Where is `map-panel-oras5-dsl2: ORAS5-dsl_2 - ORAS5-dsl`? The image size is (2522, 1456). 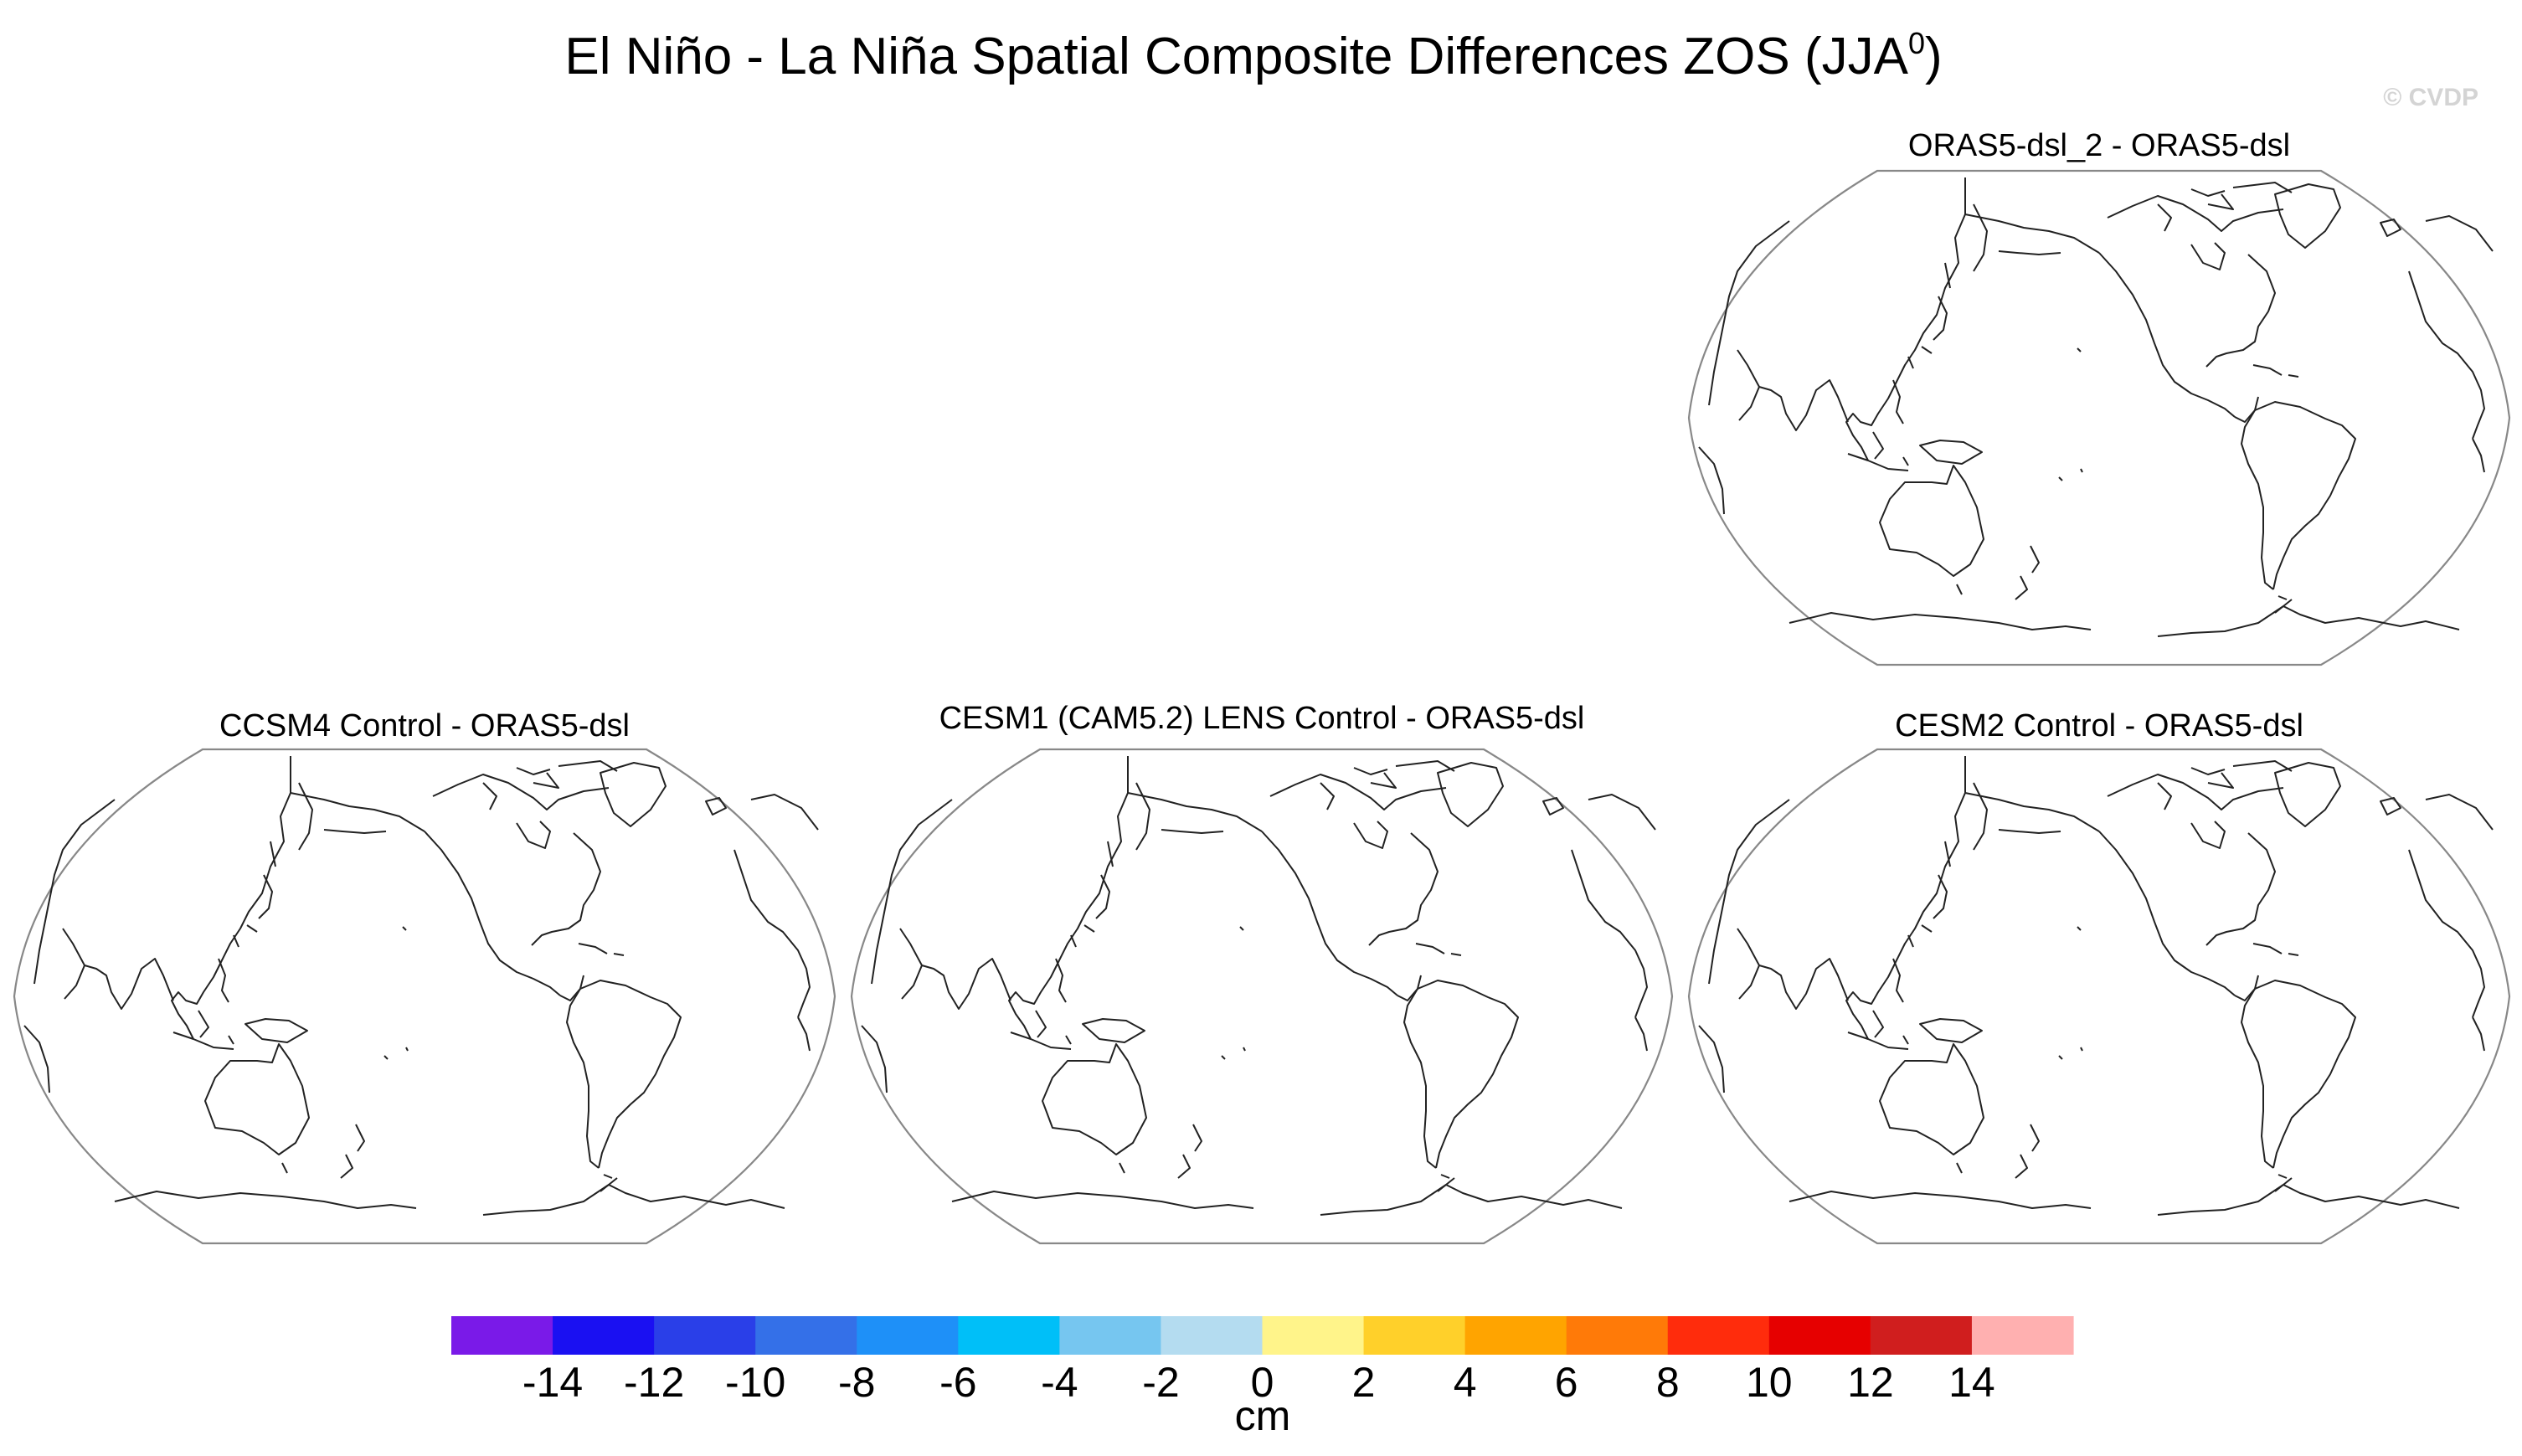
map-panel-oras5-dsl2: ORAS5-dsl_2 - ORAS5-dsl is located at coordinates (2099, 397).